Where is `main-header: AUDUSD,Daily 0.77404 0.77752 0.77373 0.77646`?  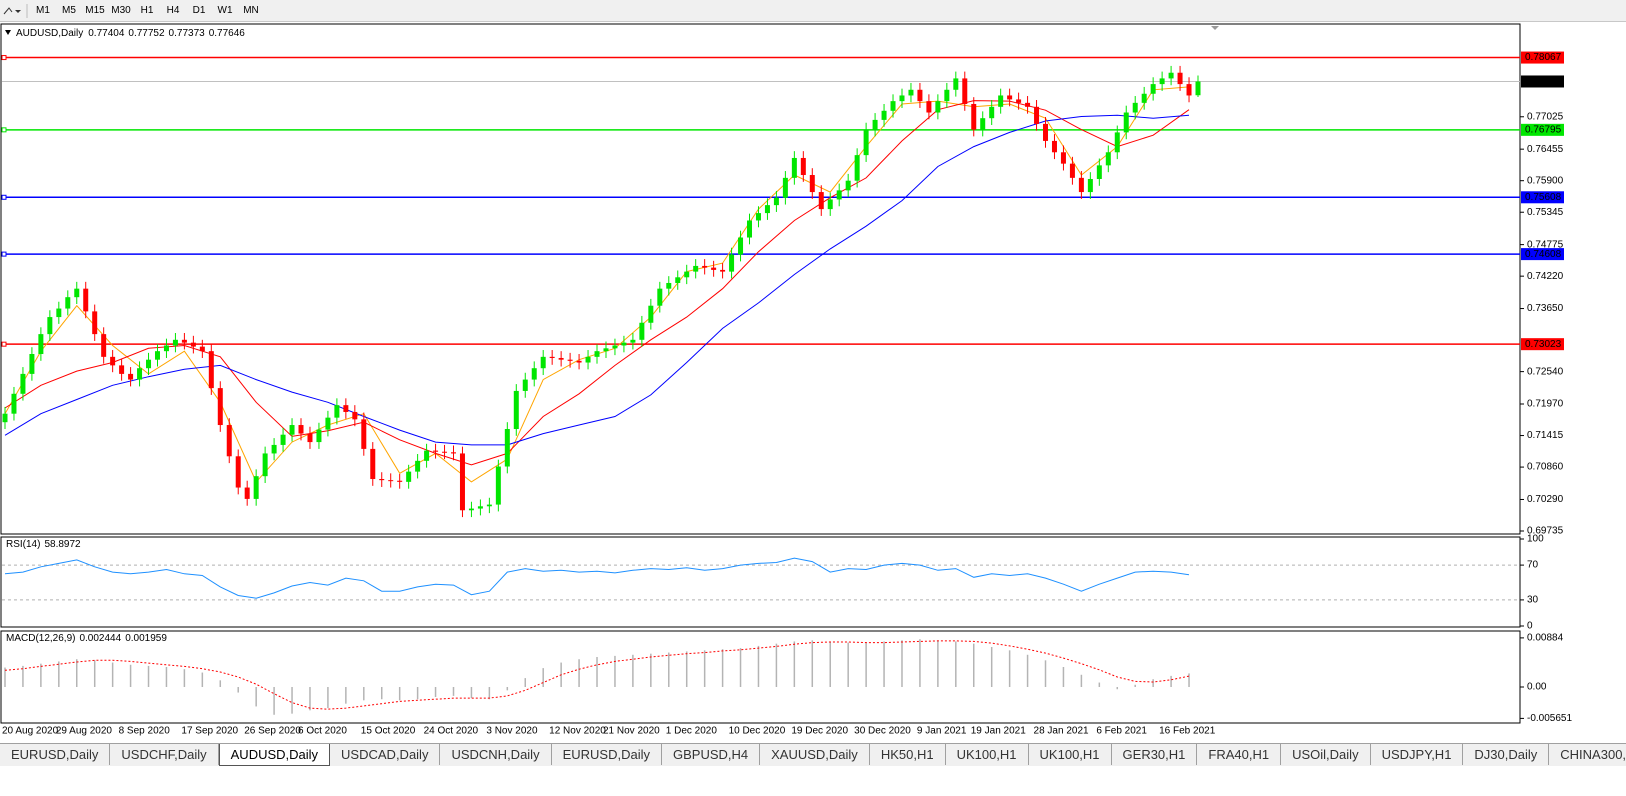 main-header: AUDUSD,Daily 0.77404 0.77752 0.77373 0.77646 is located at coordinates (130, 33).